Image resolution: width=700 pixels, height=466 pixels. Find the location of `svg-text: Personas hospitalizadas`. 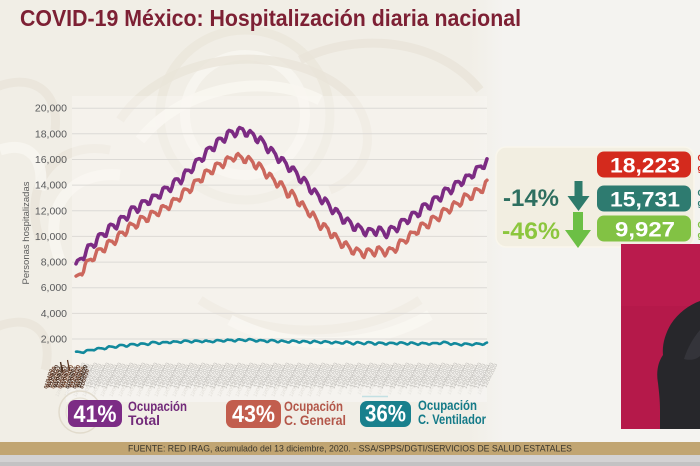

svg-text: Personas hospitalizadas is located at coordinates (26, 232).